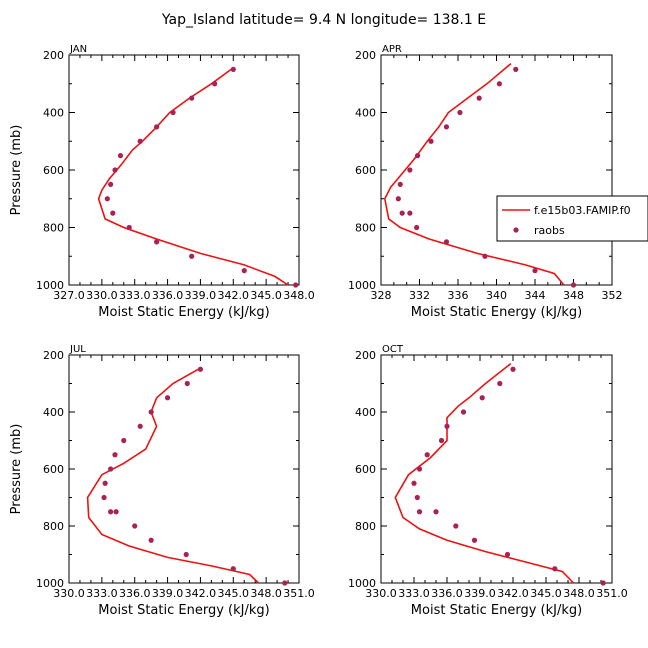 The height and width of the screenshot is (648, 648). Describe the element at coordinates (573, 295) in the screenshot. I see `x-tick-label: 348` at that location.